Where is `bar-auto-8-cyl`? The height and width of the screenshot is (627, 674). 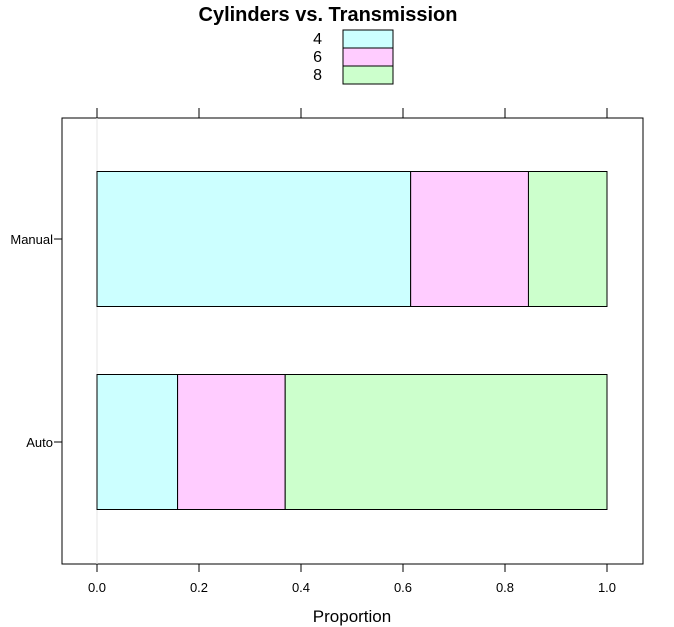 bar-auto-8-cyl is located at coordinates (446, 442).